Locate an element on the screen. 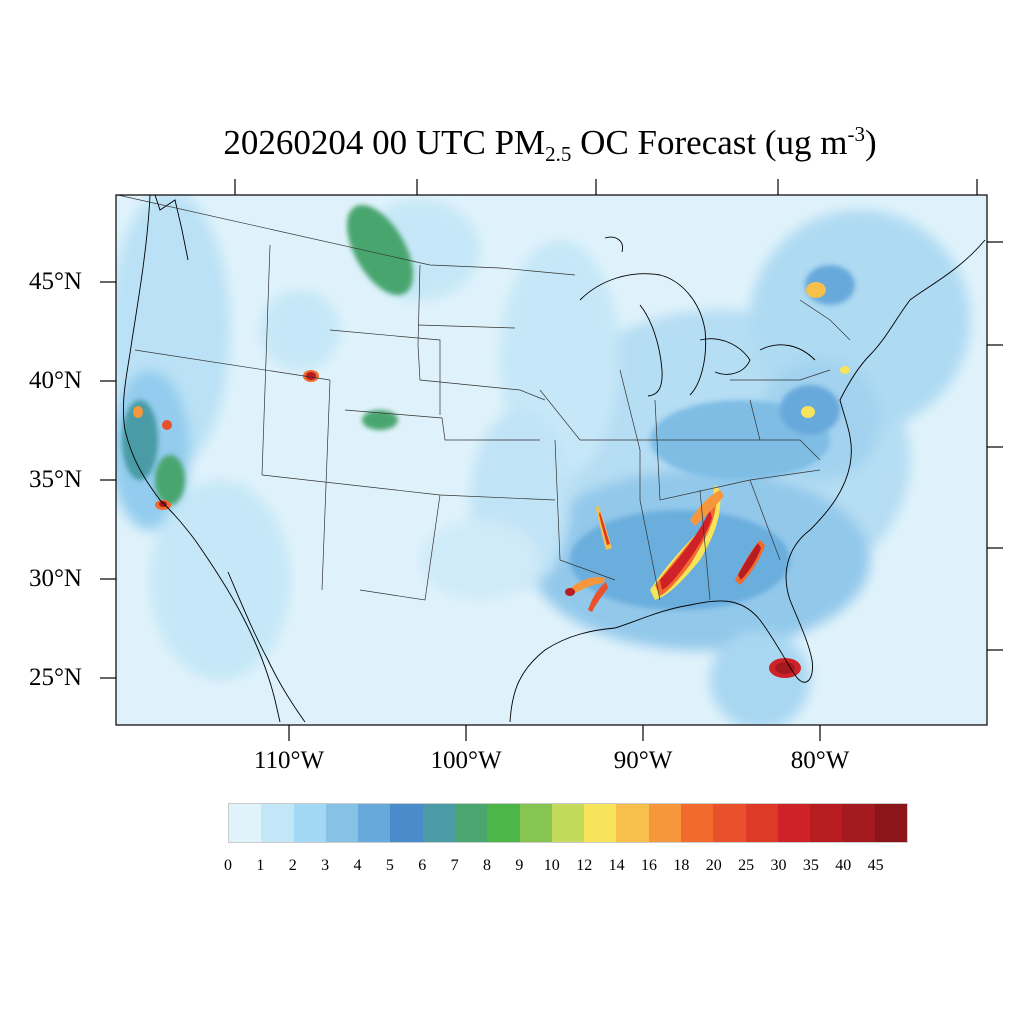 The width and height of the screenshot is (1024, 1024). colorbar-label: 8 is located at coordinates (487, 865).